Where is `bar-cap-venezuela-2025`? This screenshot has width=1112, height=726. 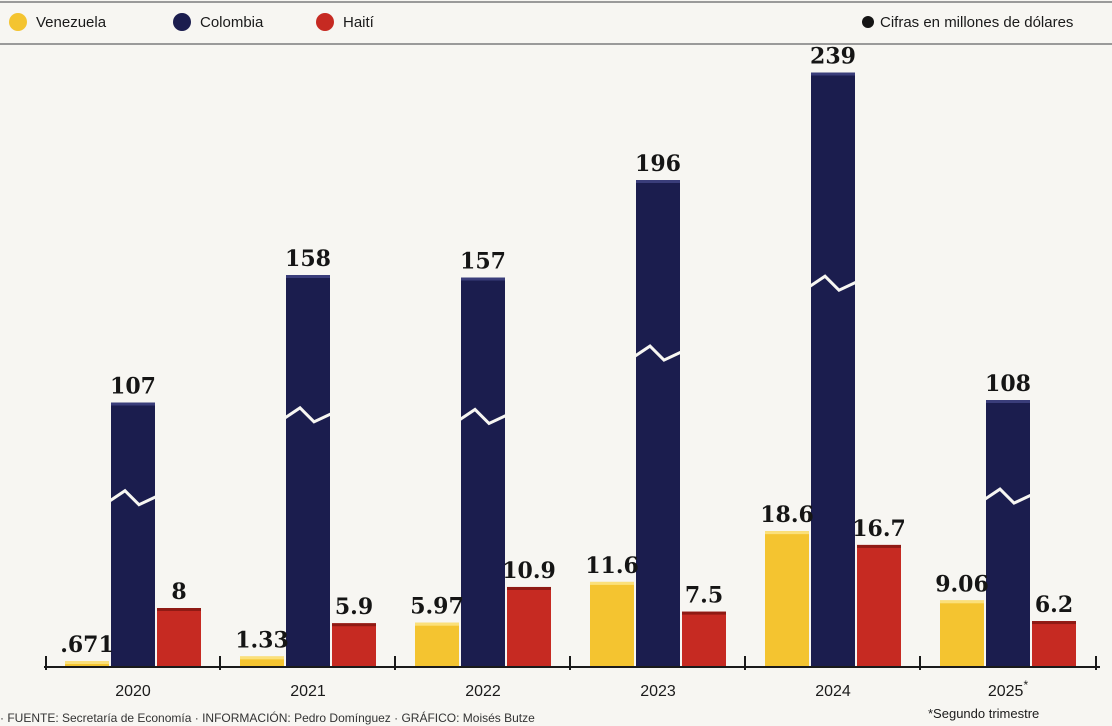
bar-cap-venezuela-2025 is located at coordinates (962, 602).